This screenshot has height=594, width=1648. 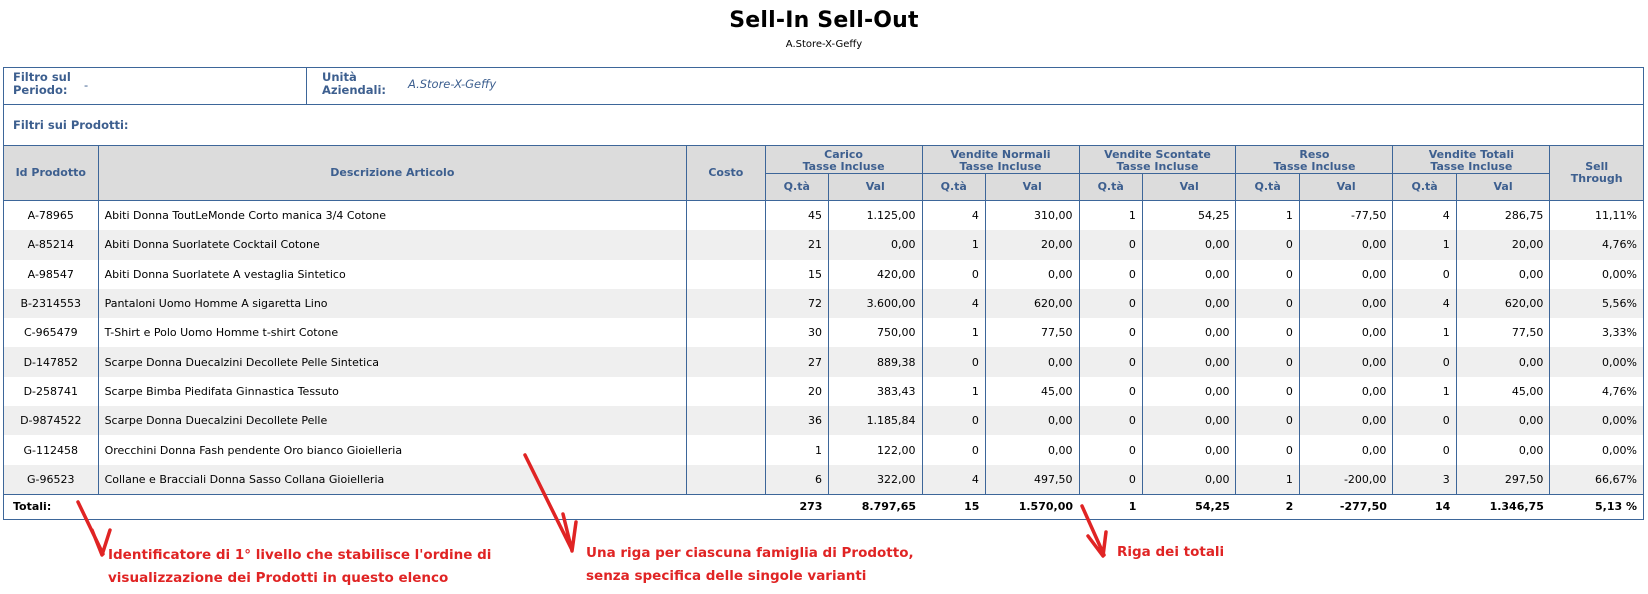 What do you see at coordinates (392, 333) in the screenshot?
I see `cell-desc: T-Shirt e Polo Uomo Homme t-shirt Cotone` at bounding box center [392, 333].